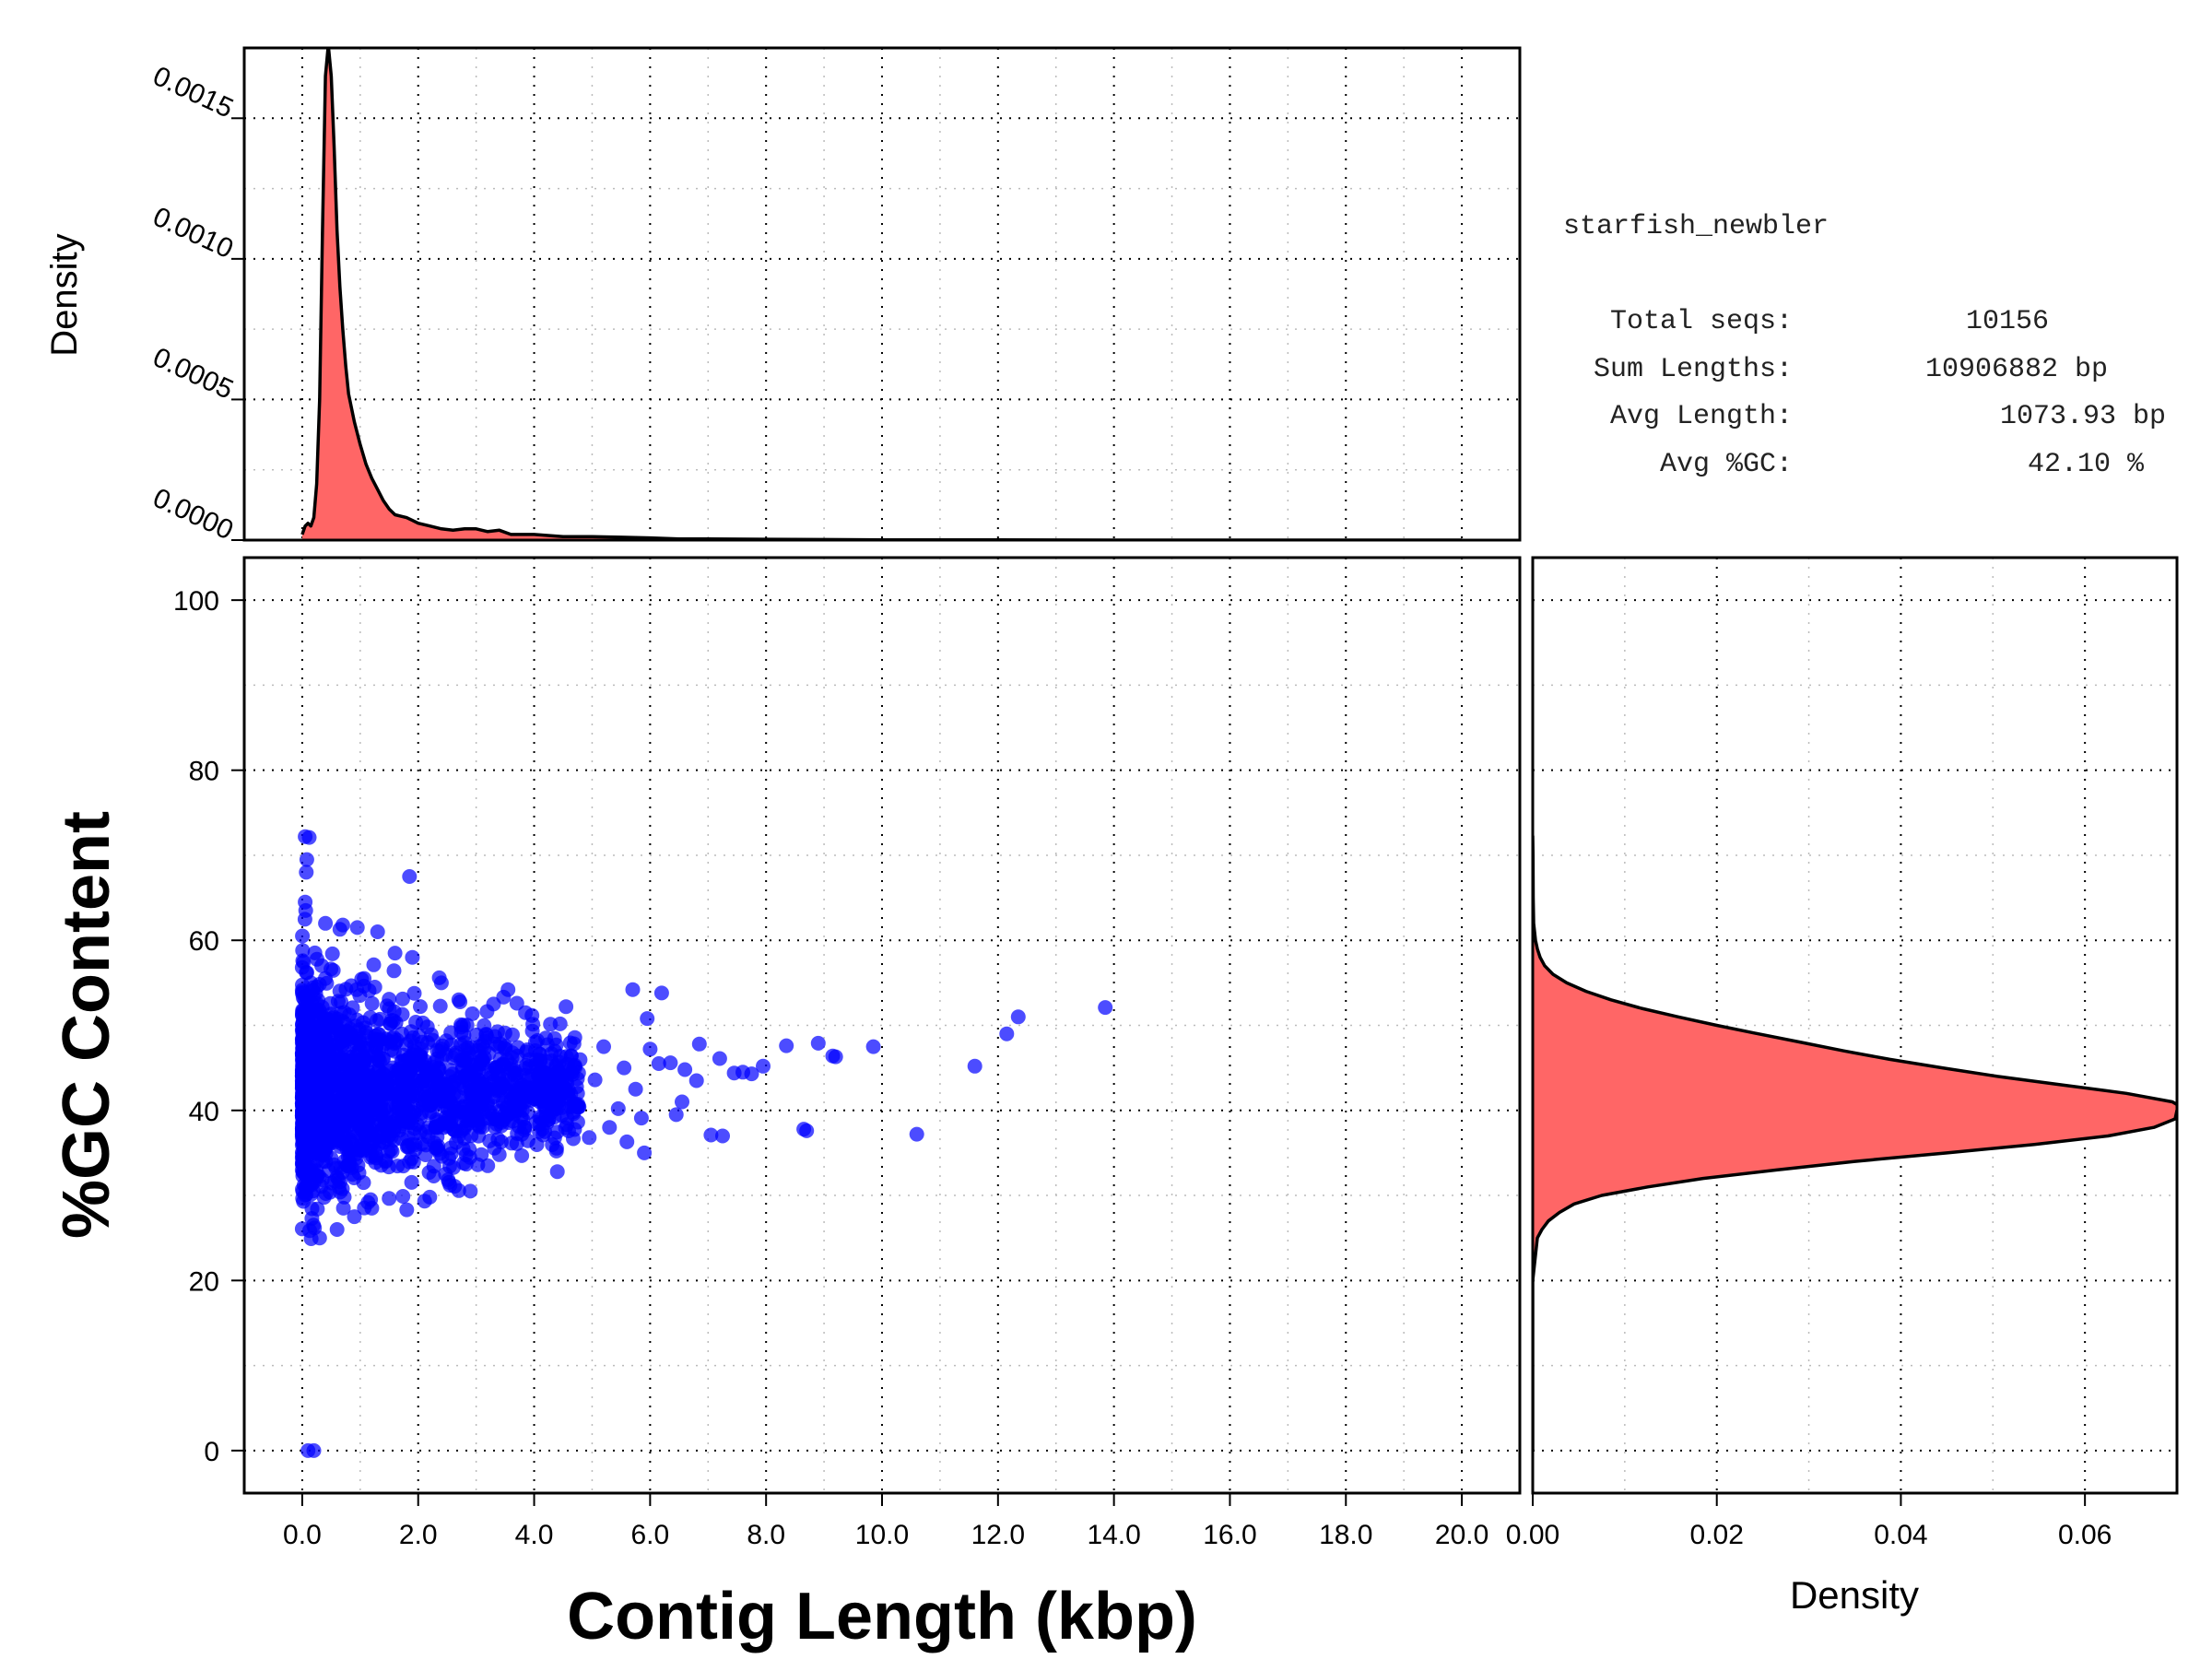 Image resolution: width=2212 pixels, height=1659 pixels. I want to click on right-x-tick-label: 0.06, so click(2085, 1535).